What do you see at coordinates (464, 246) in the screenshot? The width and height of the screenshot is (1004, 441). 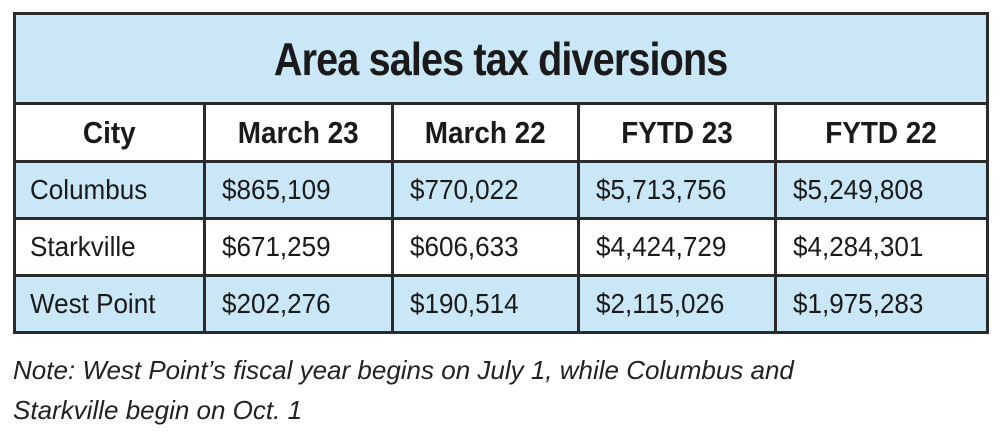 I see `value-label: $606,633` at bounding box center [464, 246].